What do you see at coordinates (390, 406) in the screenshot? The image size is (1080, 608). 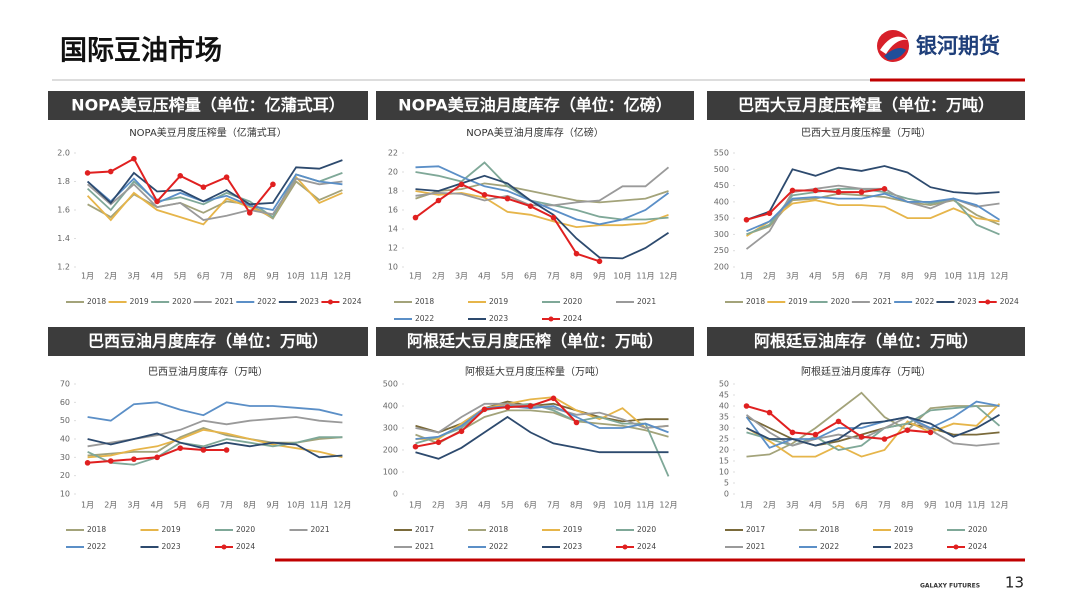 I see `y-tick-label: 400` at bounding box center [390, 406].